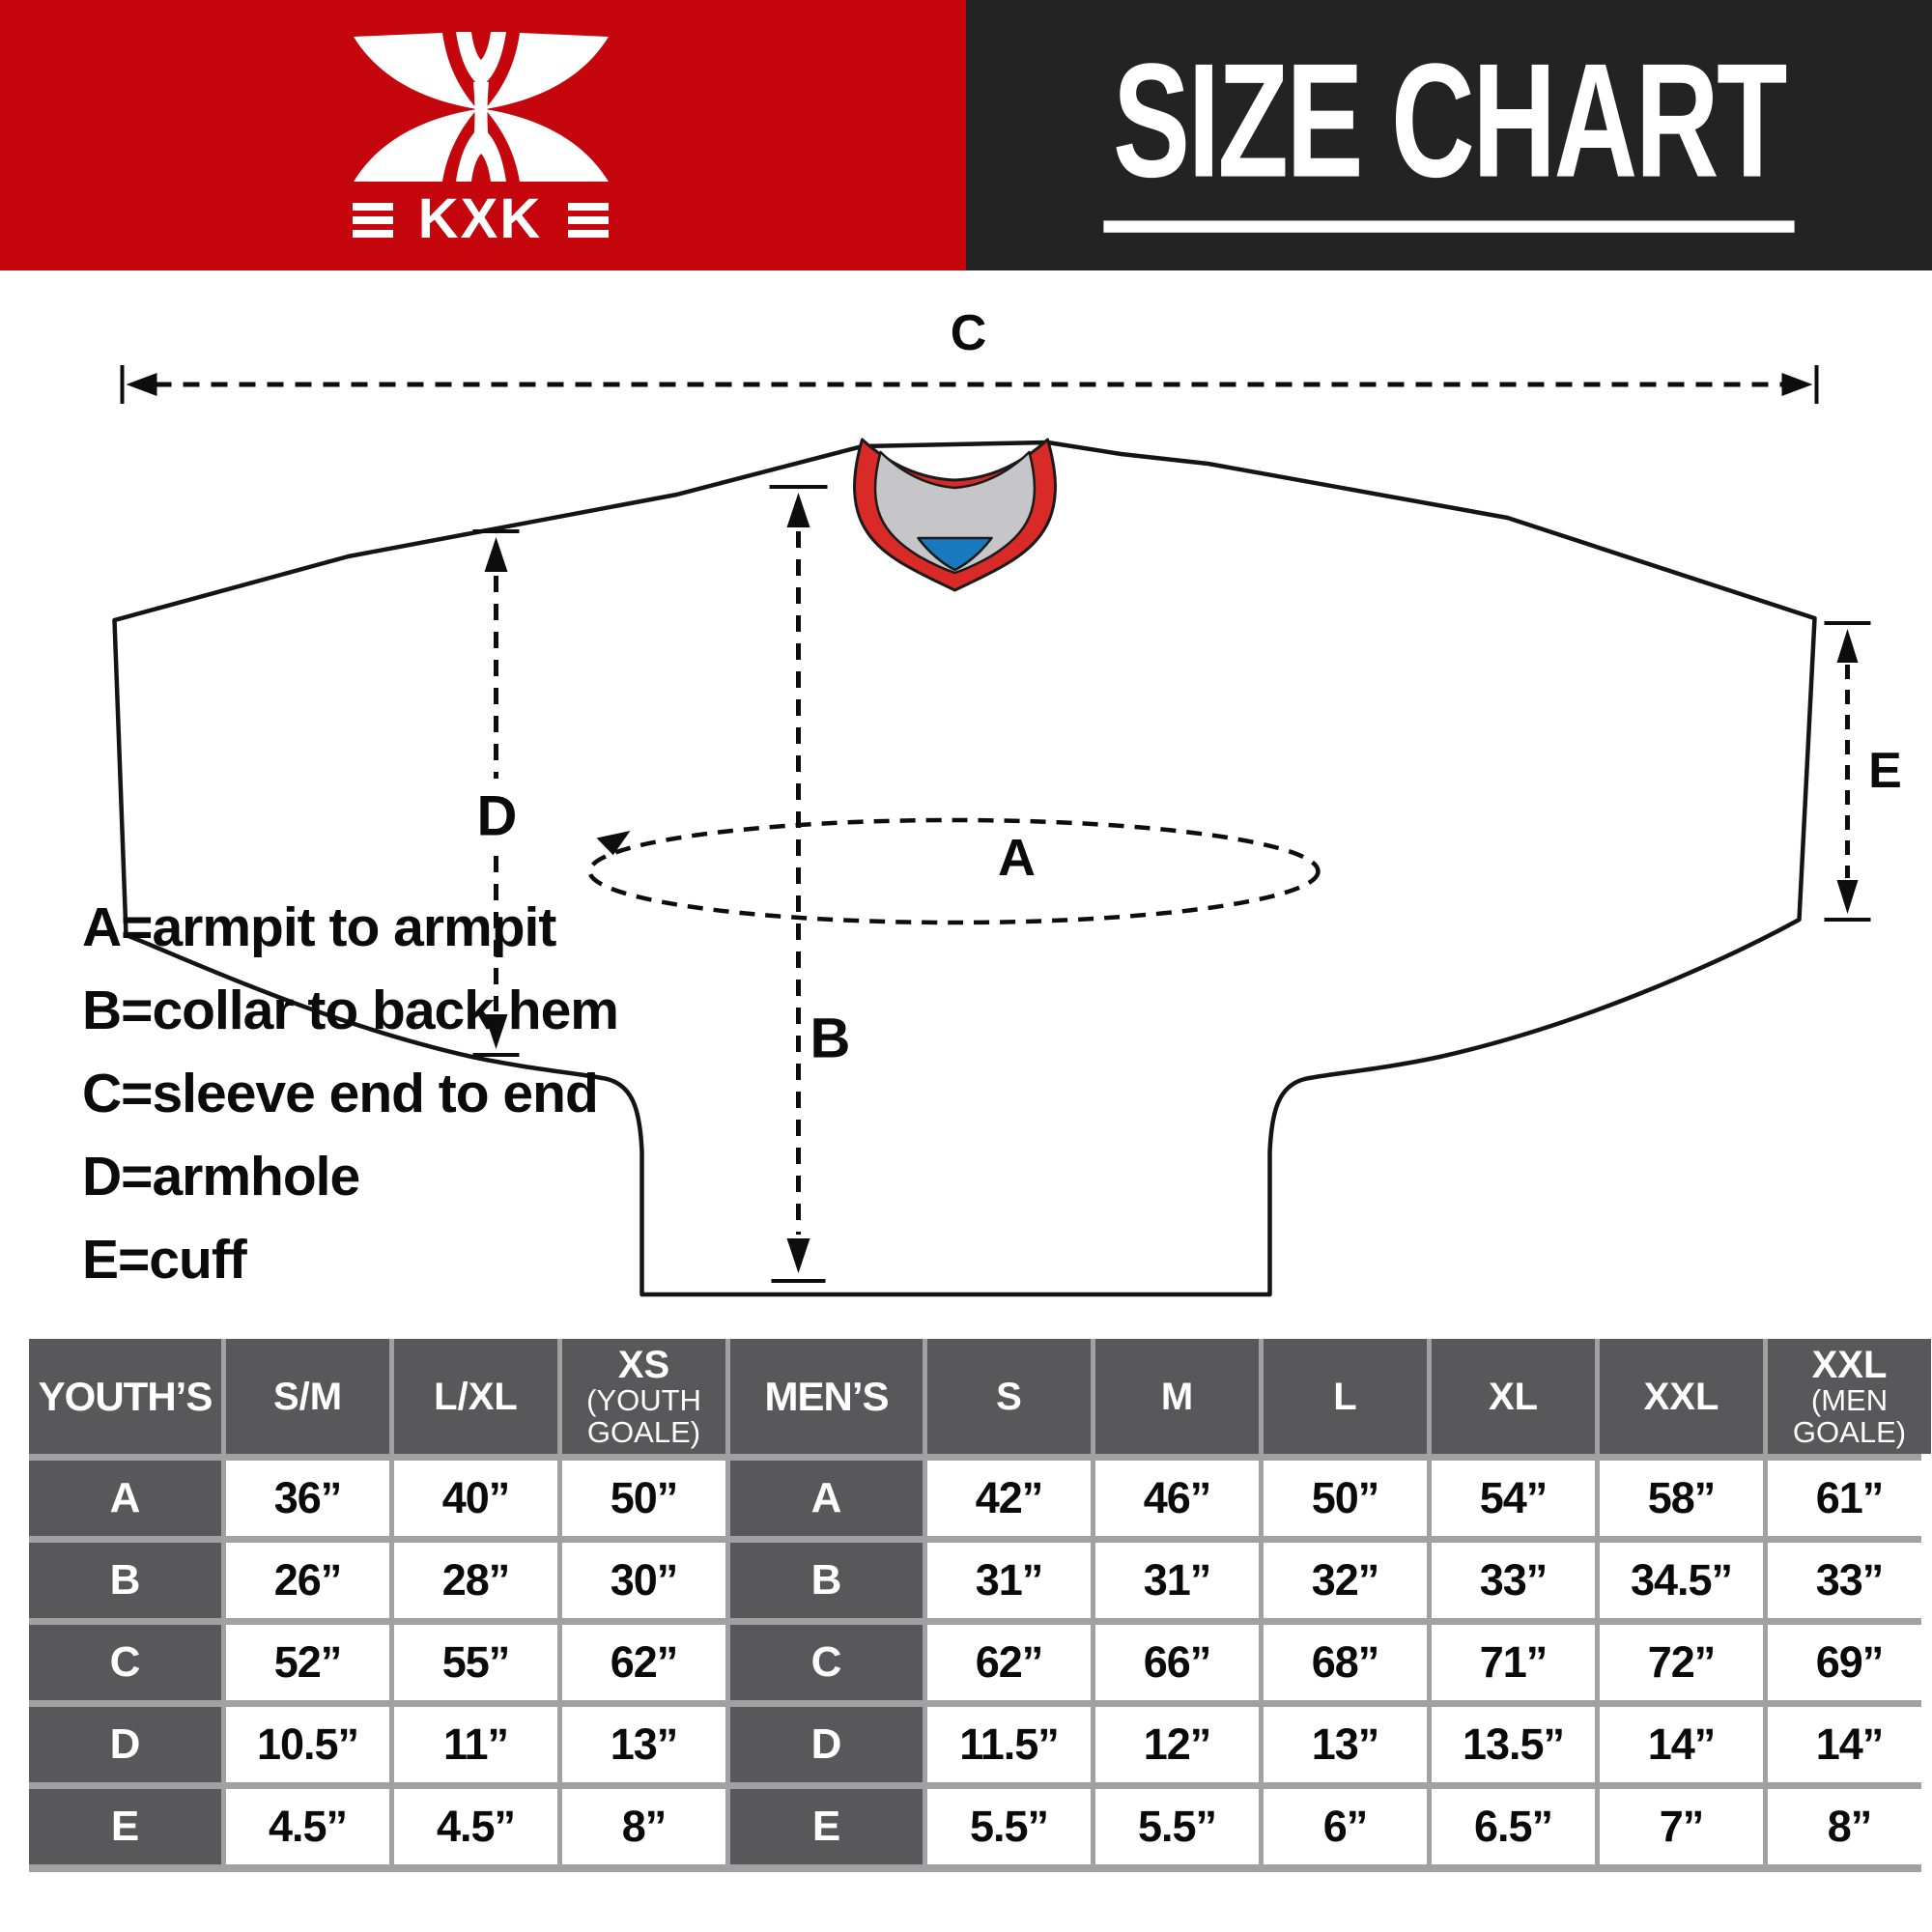 The height and width of the screenshot is (1932, 1932). Describe the element at coordinates (1177, 1662) in the screenshot. I see `men-value-C-1: 66”` at that location.